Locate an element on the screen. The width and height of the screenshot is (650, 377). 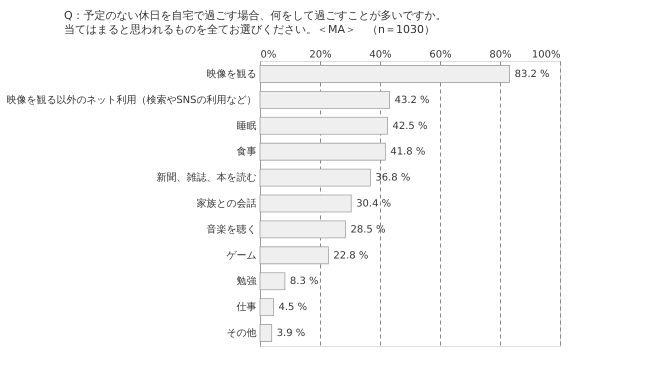
data-label: 3.9 % is located at coordinates (291, 334).